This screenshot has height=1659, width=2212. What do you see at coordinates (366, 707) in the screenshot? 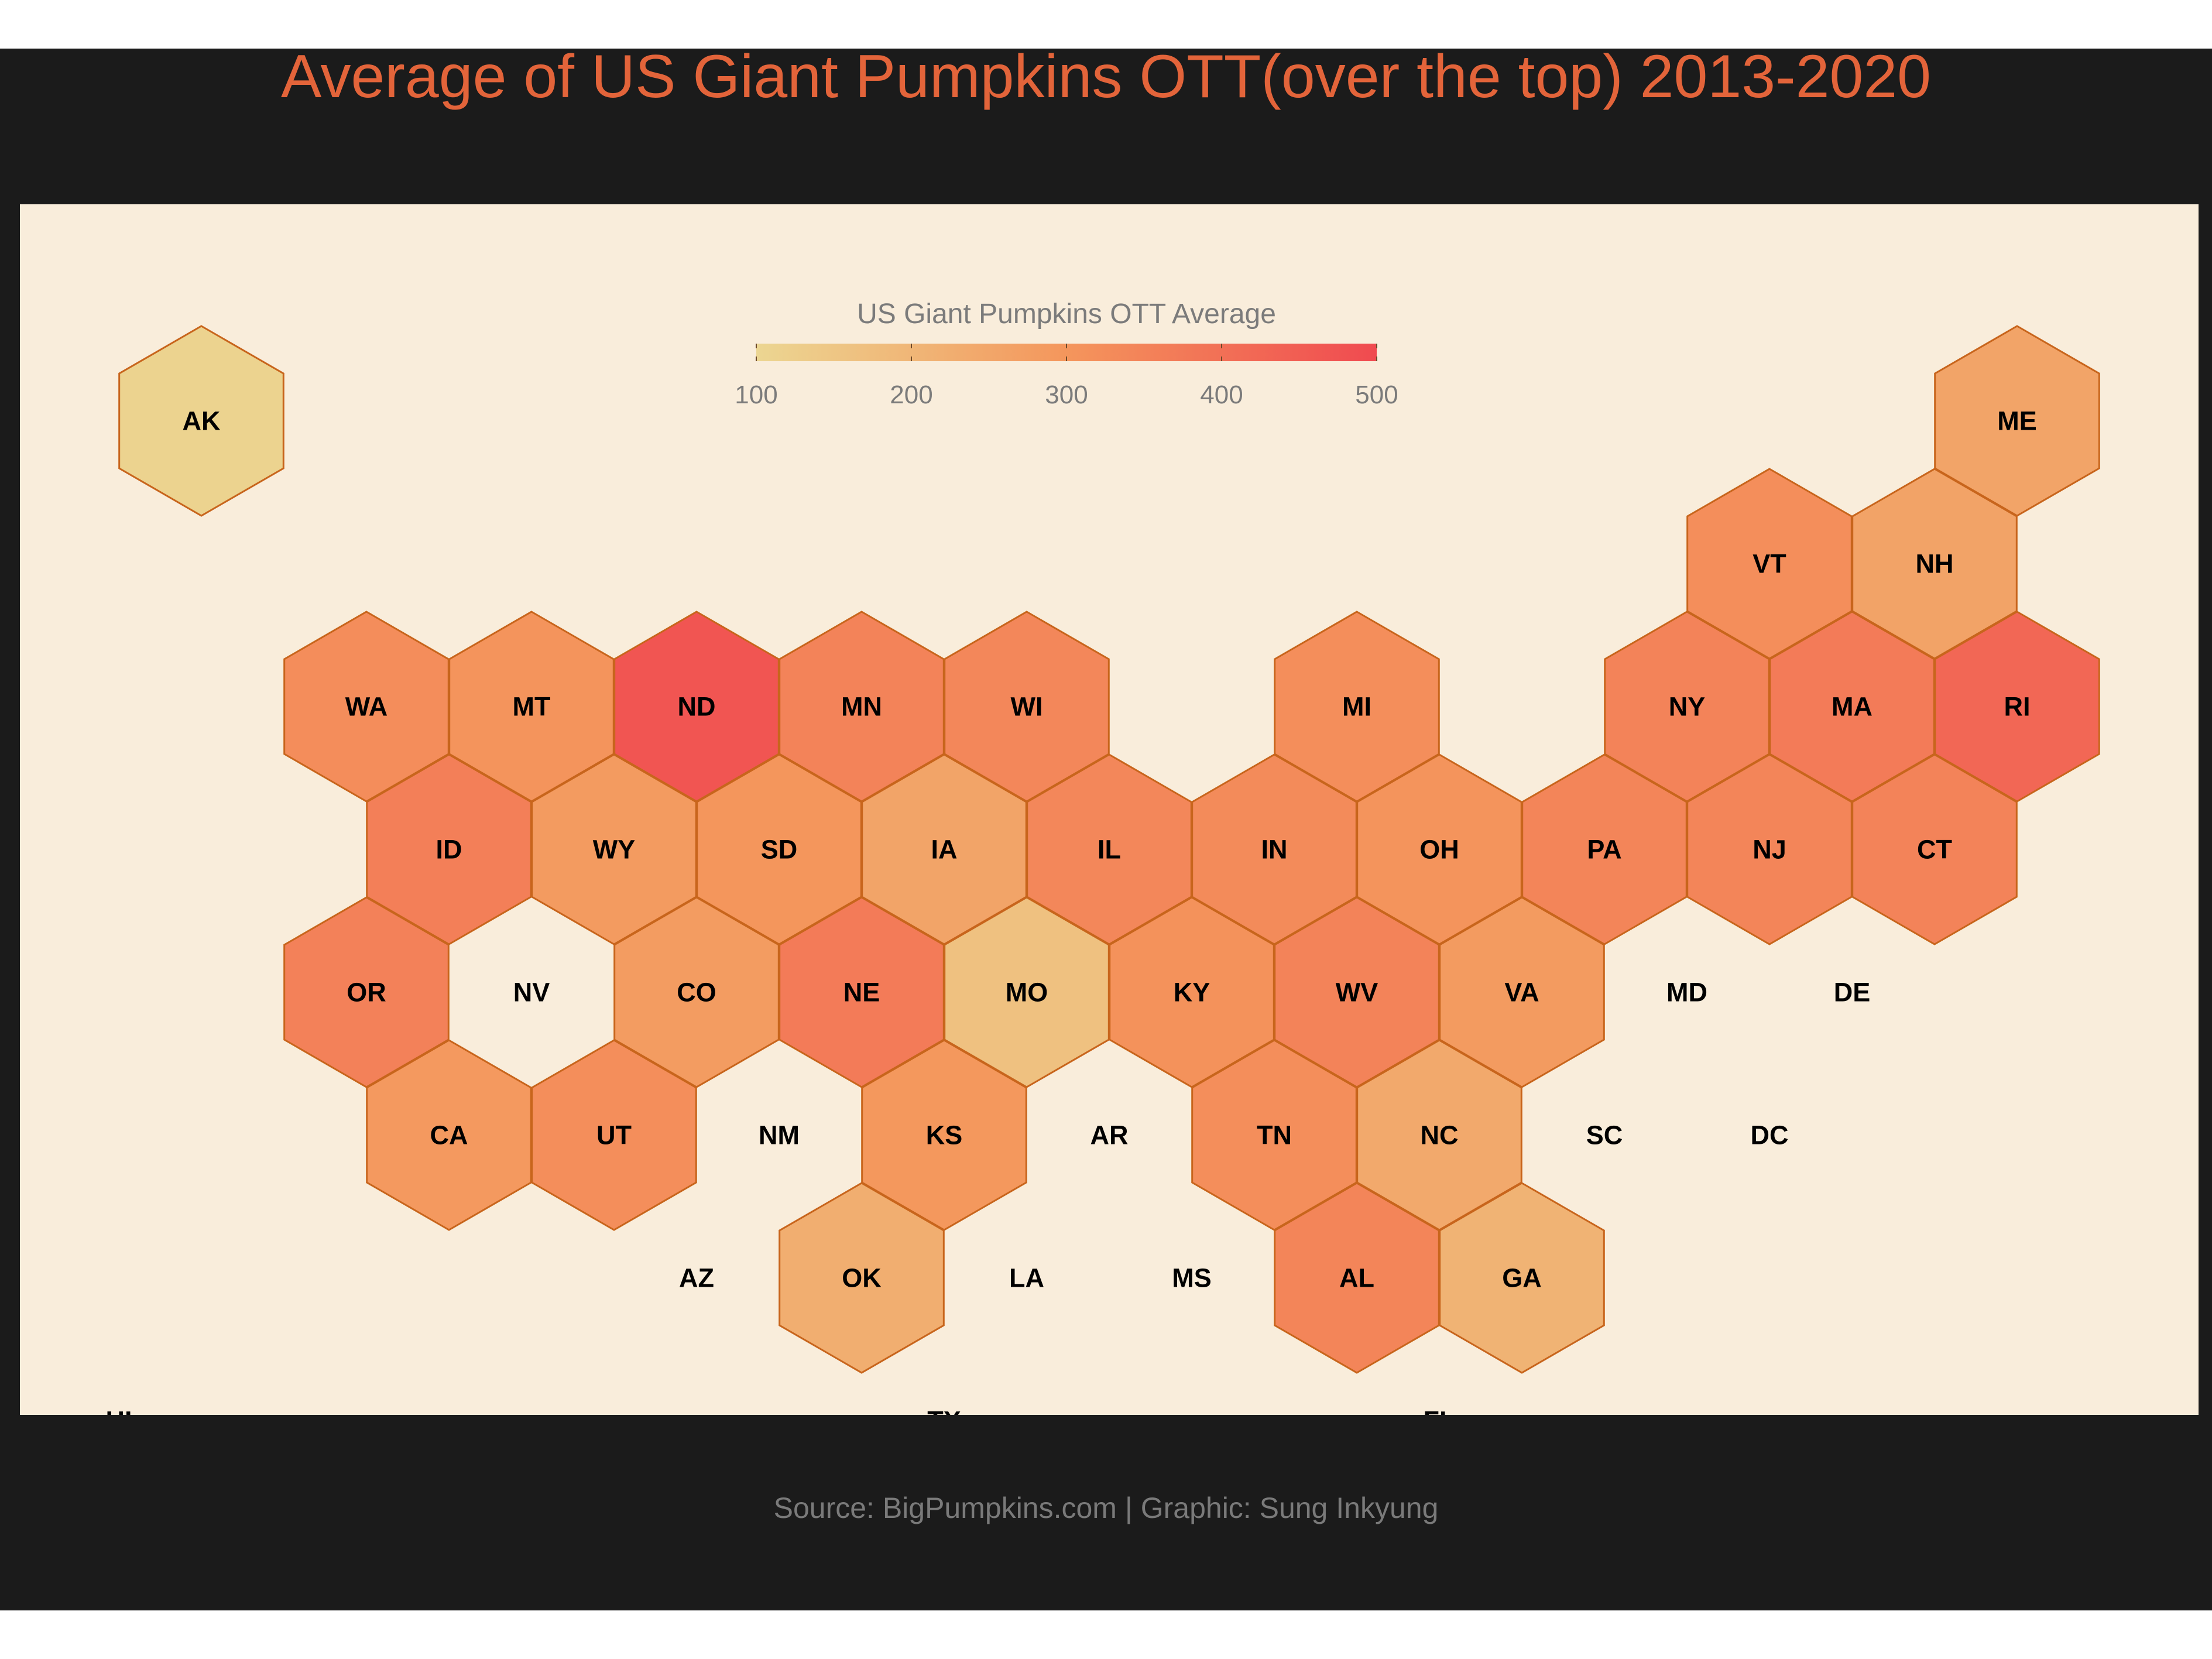
I see `state-label-wa: WA` at bounding box center [366, 707].